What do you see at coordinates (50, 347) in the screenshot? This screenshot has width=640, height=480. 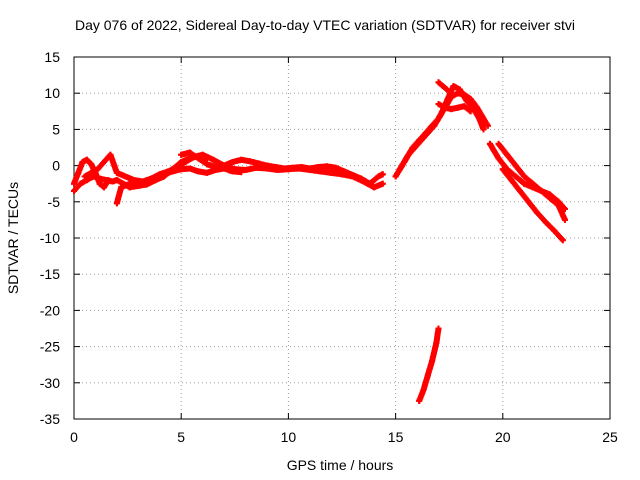 I see `y-tick-label: -25` at bounding box center [50, 347].